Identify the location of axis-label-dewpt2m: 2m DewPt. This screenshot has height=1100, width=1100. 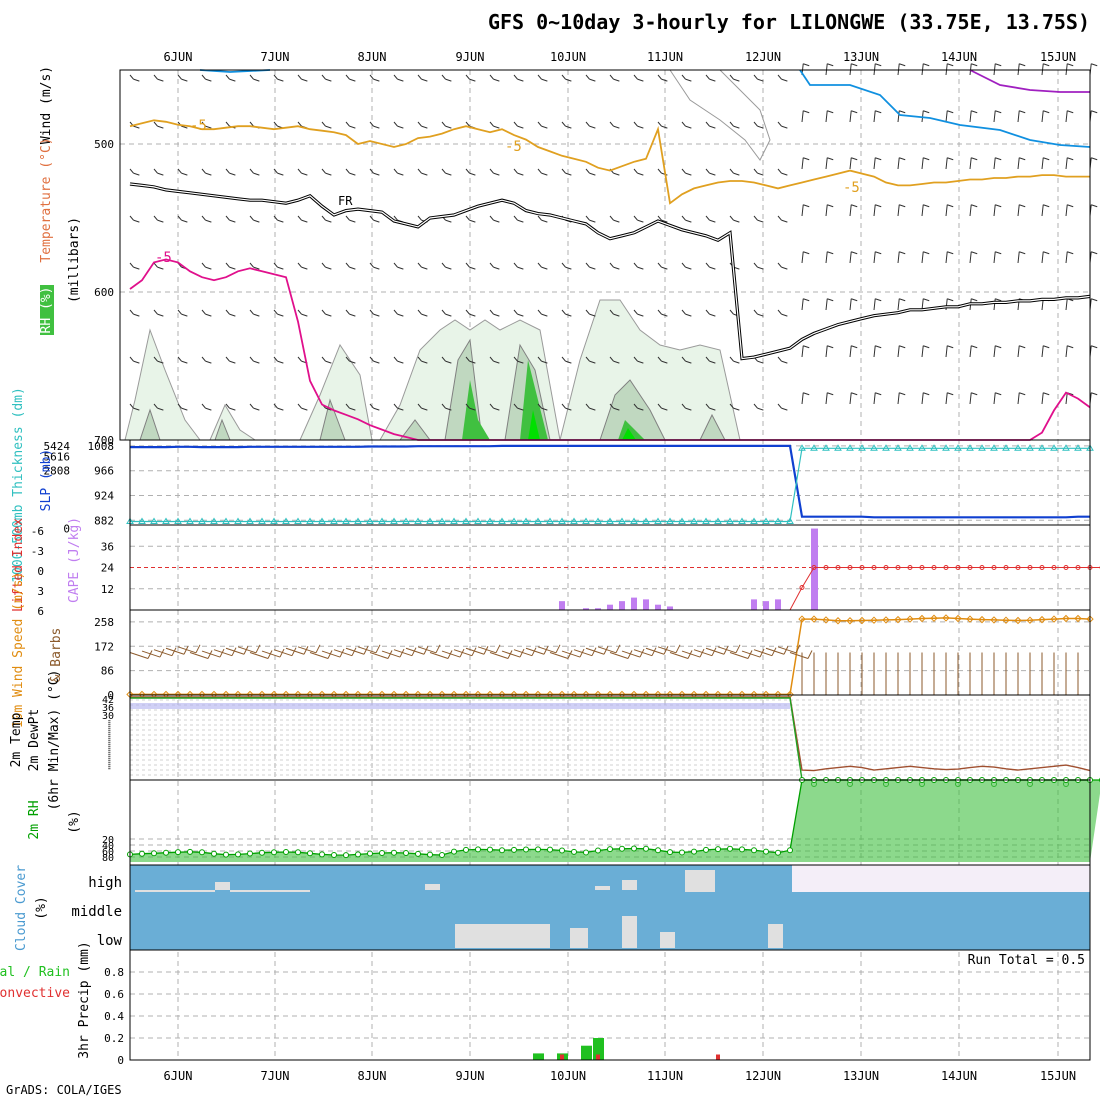
(34, 740).